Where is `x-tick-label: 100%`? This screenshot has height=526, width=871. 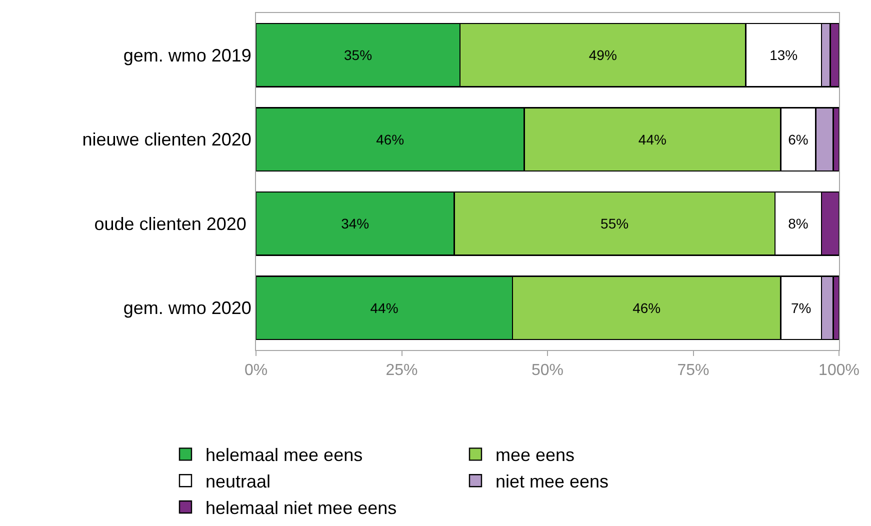 x-tick-label: 100% is located at coordinates (839, 371).